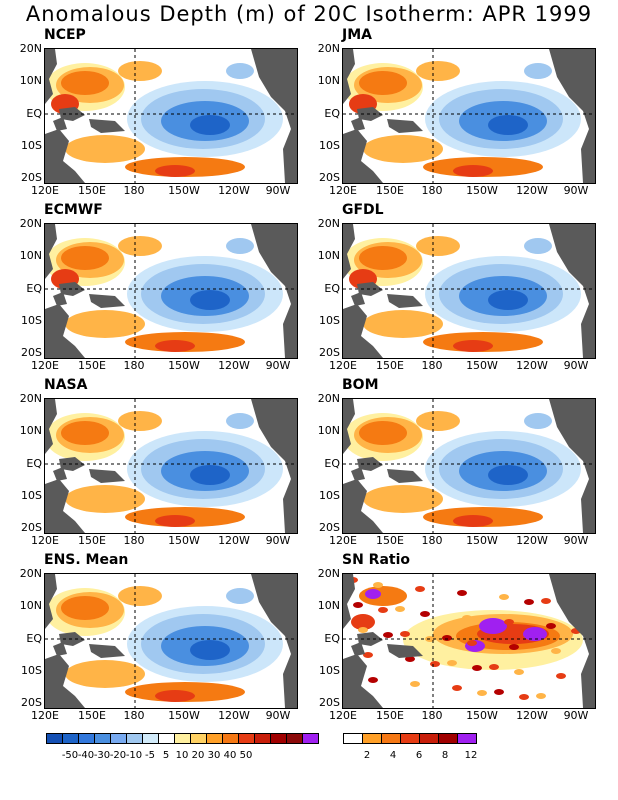 The width and height of the screenshot is (618, 800). What do you see at coordinates (363, 210) in the screenshot?
I see `panel-title: GFDL` at bounding box center [363, 210].